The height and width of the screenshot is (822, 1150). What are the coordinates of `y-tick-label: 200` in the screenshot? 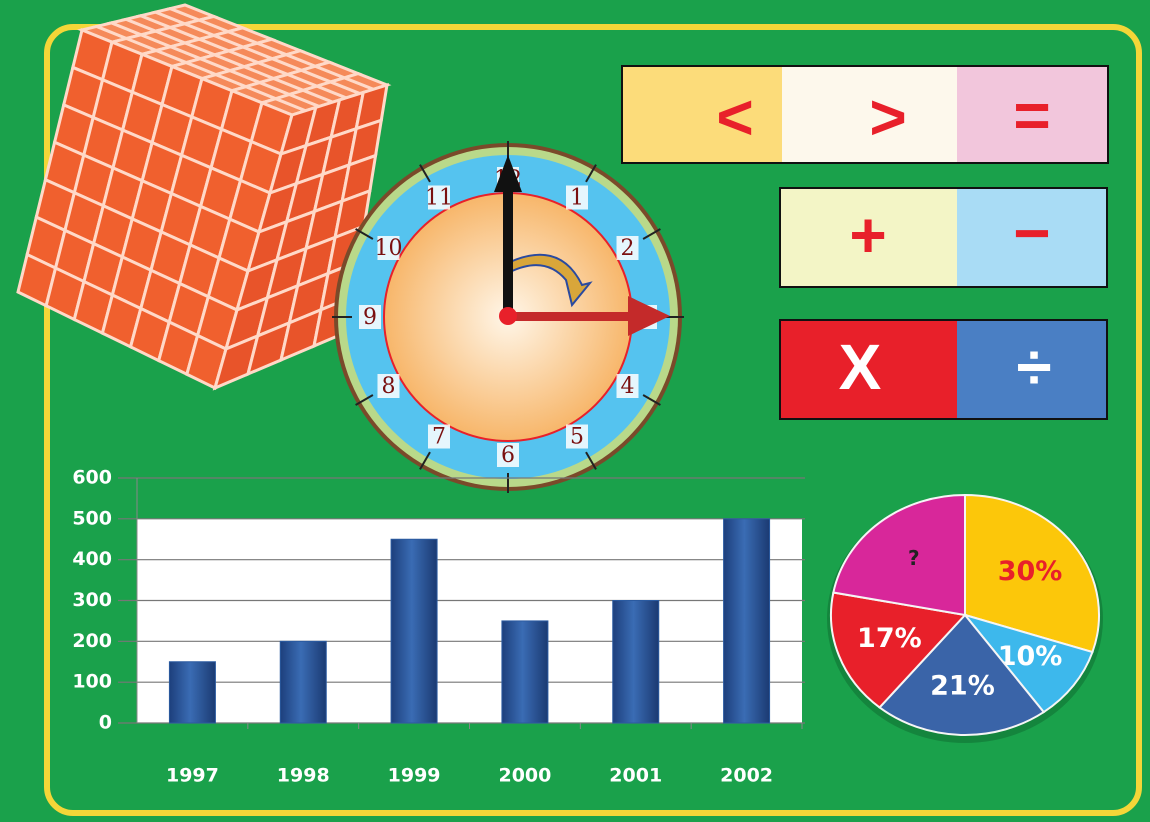 It's located at (92, 641).